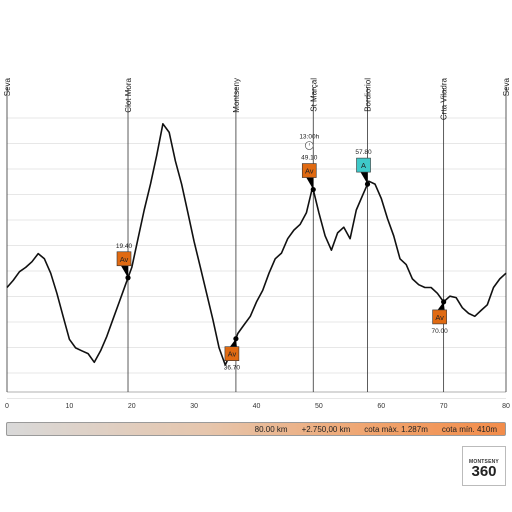  I want to click on x-tick-label: 0, so click(7, 406).